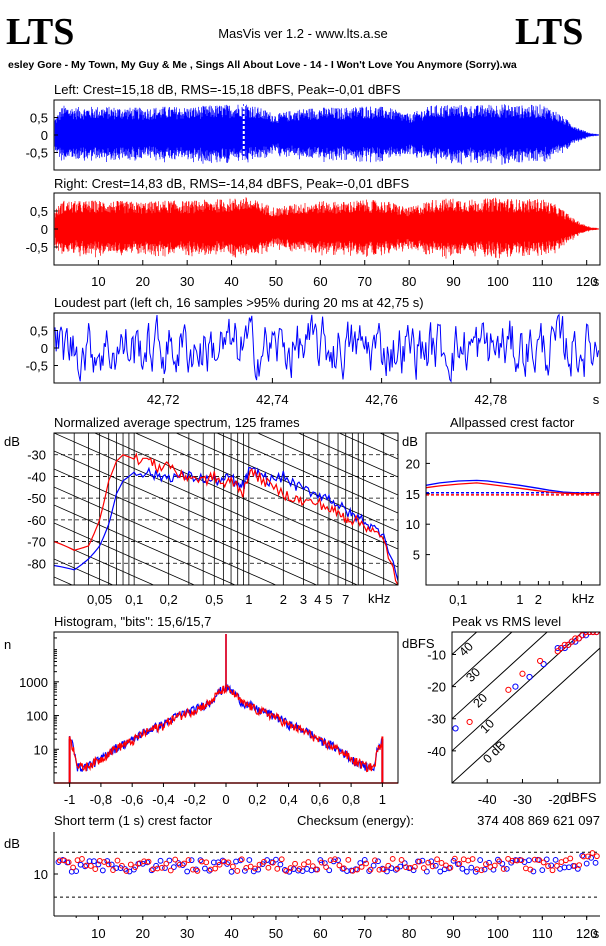 Image resolution: width=606 pixels, height=946 pixels. Describe the element at coordinates (132, 799) in the screenshot. I see `histogram-xtick-label: -0,6` at that location.